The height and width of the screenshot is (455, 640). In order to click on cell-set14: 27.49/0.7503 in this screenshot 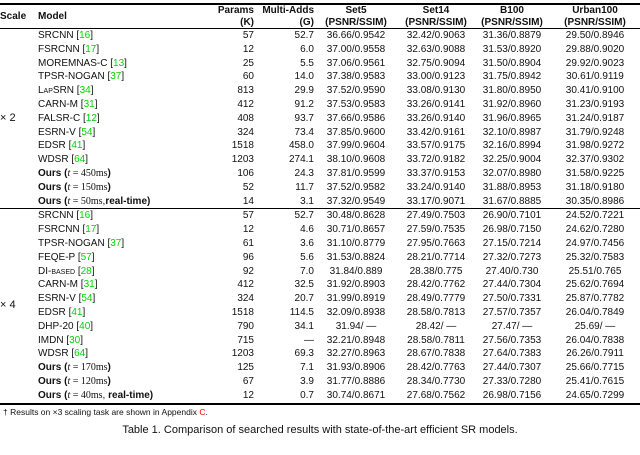, I will do `click(436, 216)`.